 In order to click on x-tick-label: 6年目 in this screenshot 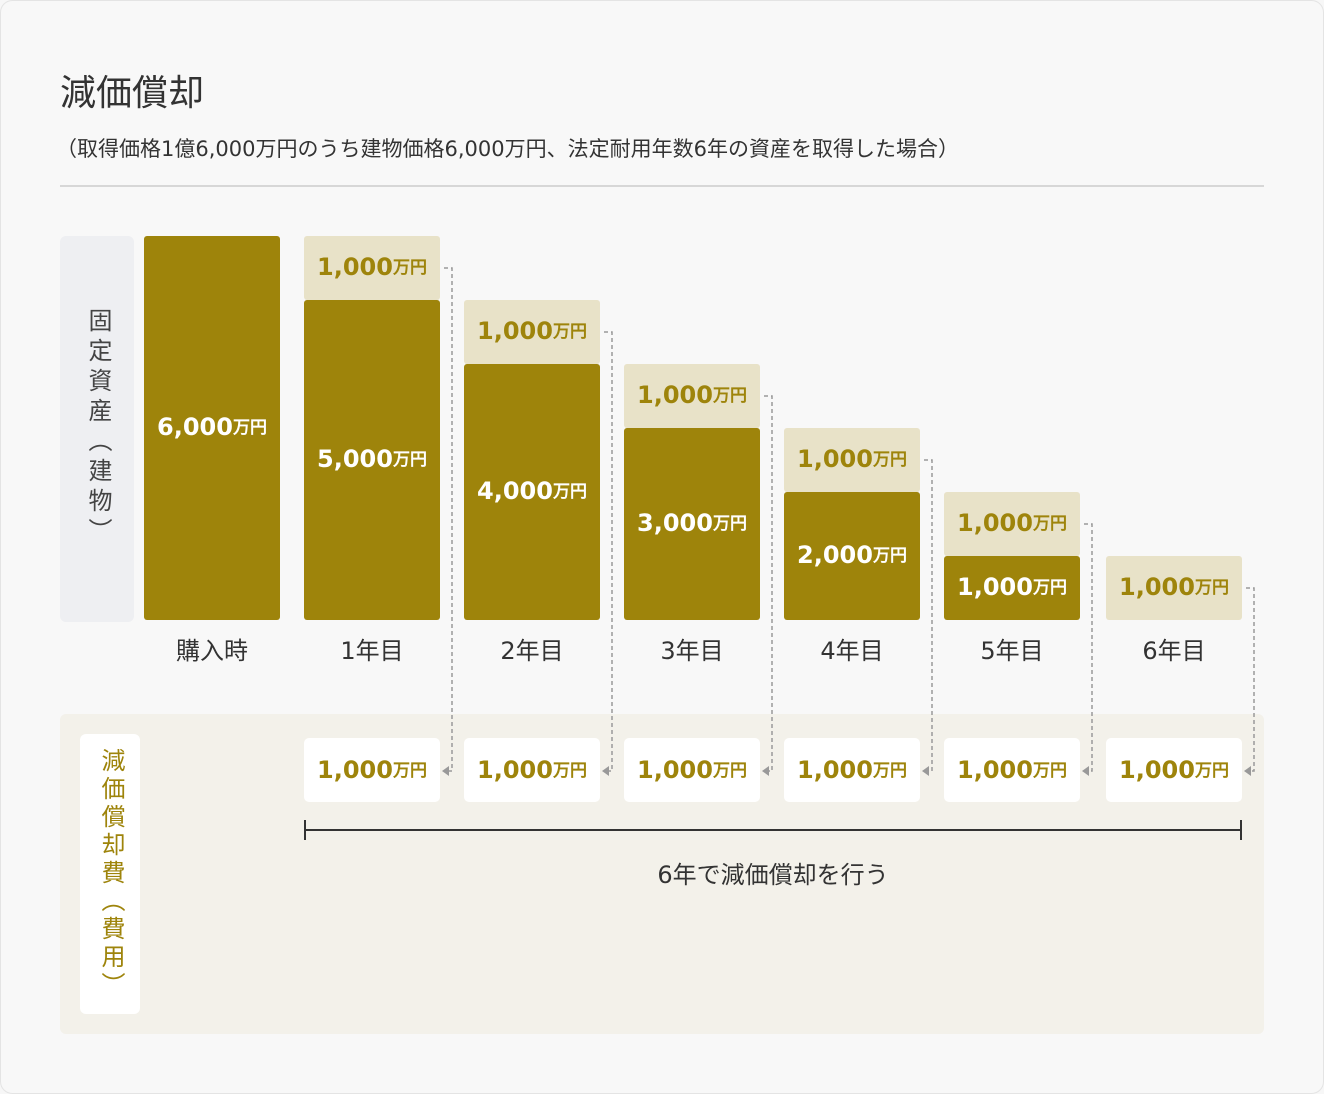, I will do `click(1173, 651)`.